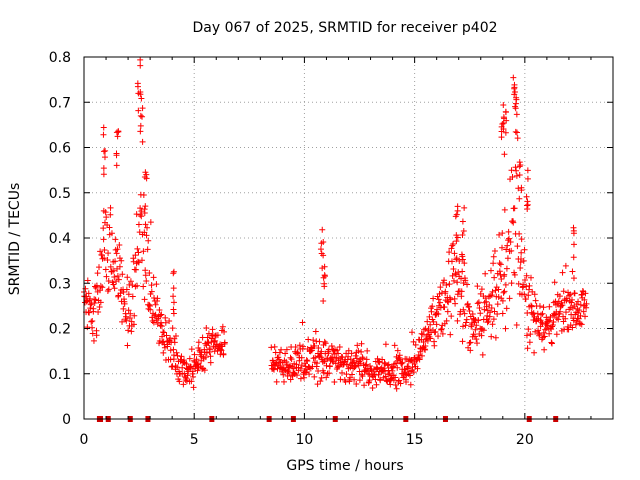  What do you see at coordinates (60, 103) in the screenshot?
I see `y-tick-label: 0.7` at bounding box center [60, 103].